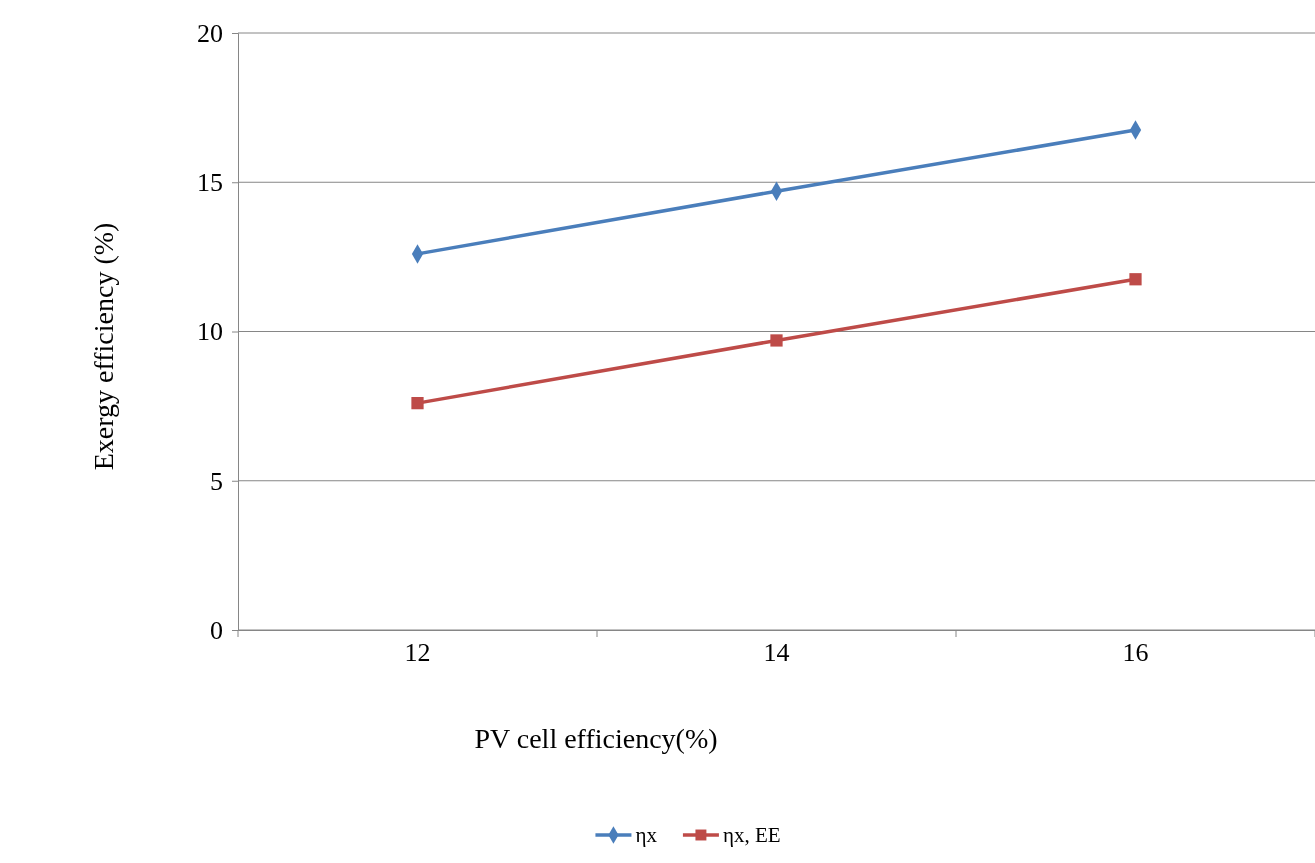 This screenshot has width=1315, height=863. What do you see at coordinates (216, 481) in the screenshot?
I see `y-tick-label: 5` at bounding box center [216, 481].